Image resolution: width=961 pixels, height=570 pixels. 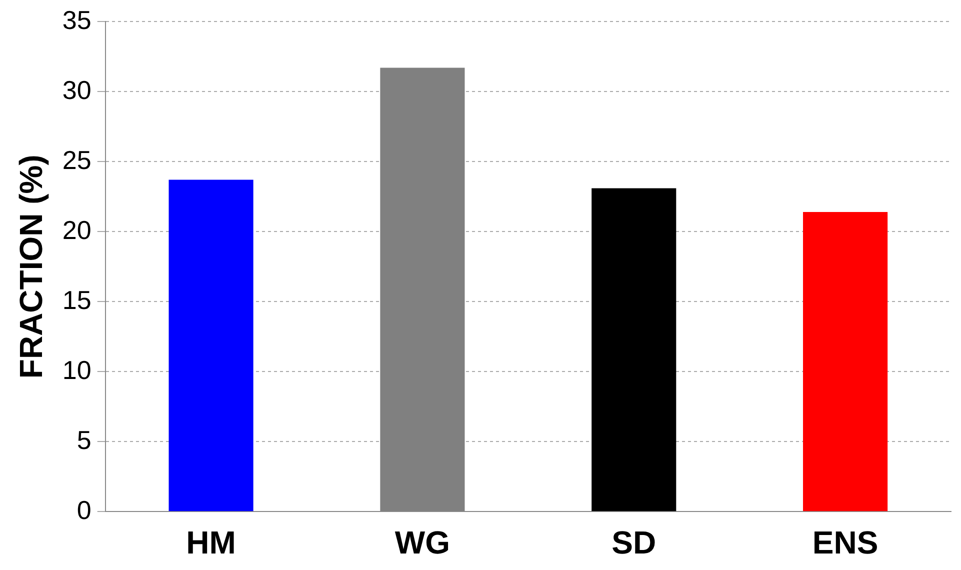 What do you see at coordinates (77, 229) in the screenshot?
I see `y-tick-label: 20` at bounding box center [77, 229].